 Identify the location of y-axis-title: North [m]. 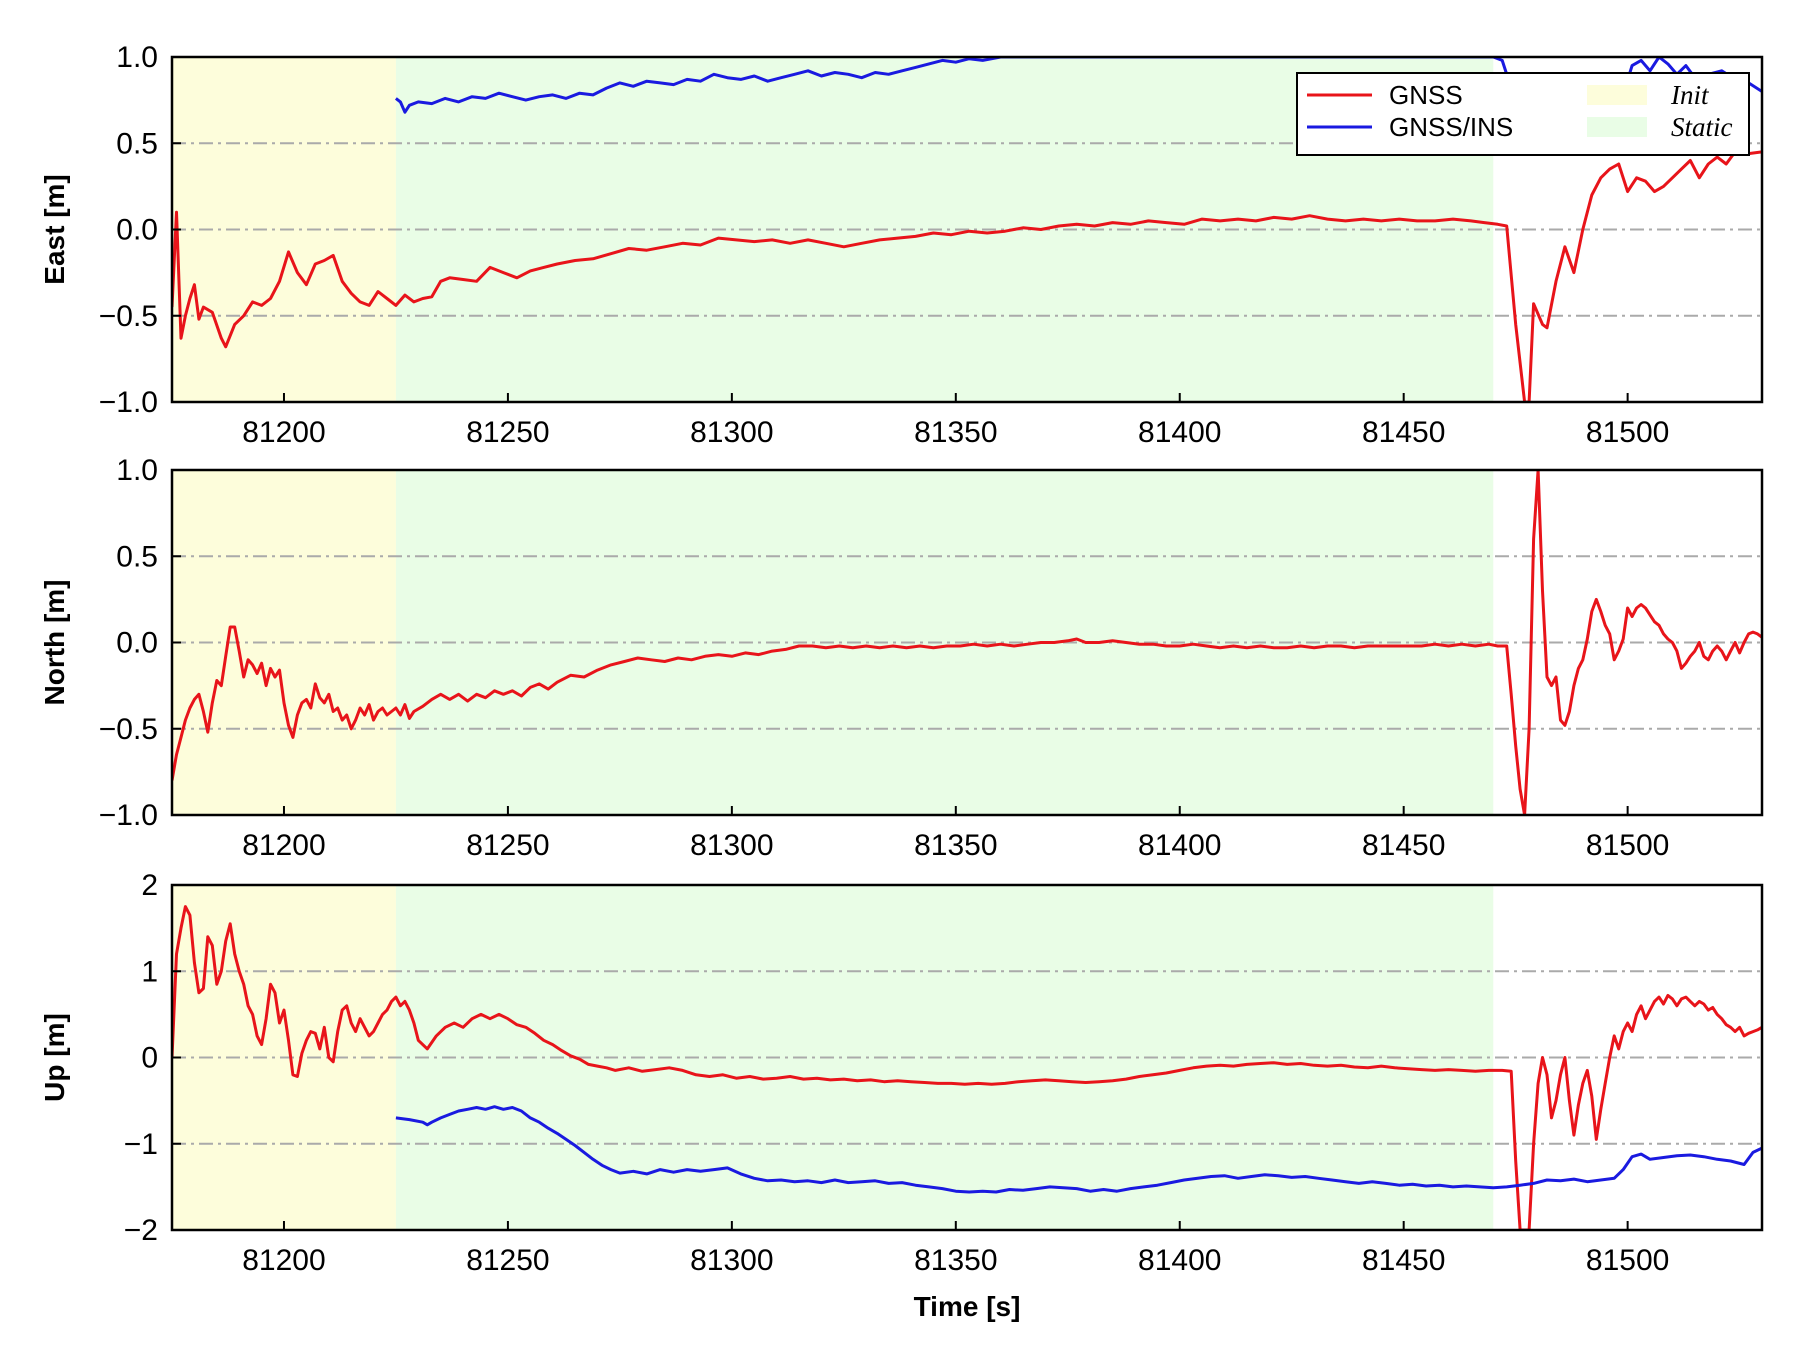
(54, 643).